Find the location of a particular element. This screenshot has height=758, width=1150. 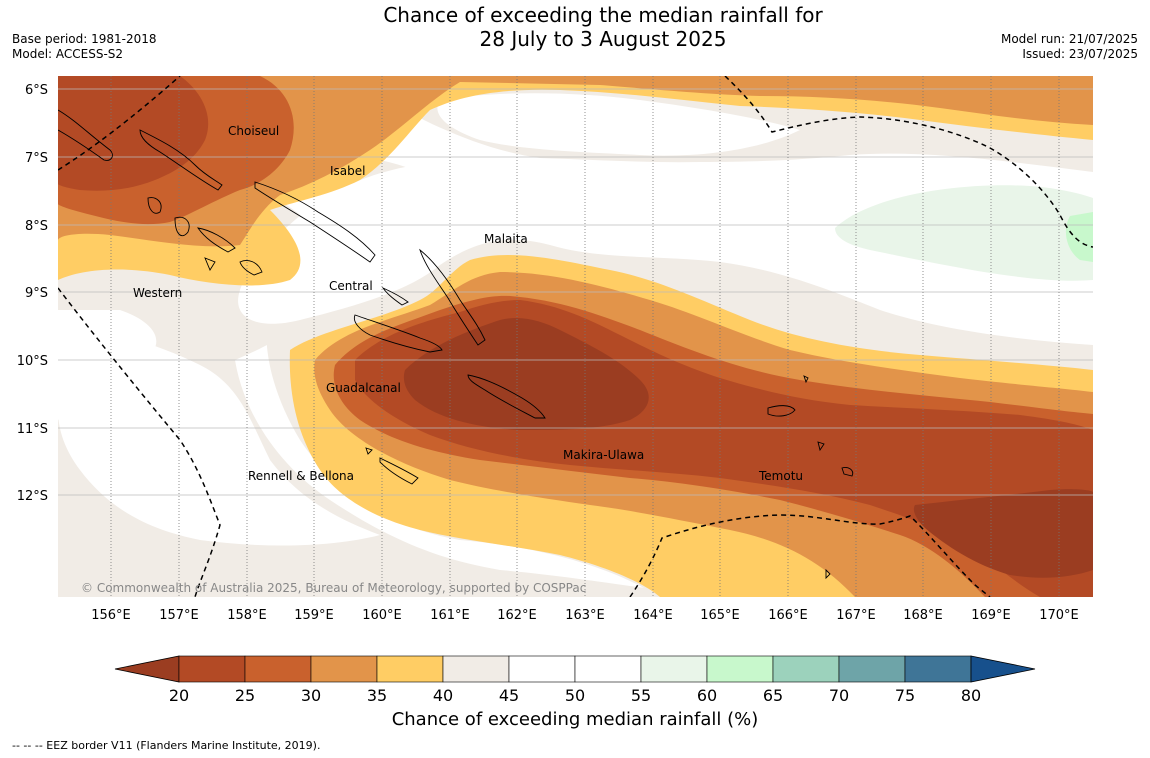

island-vanikoro is located at coordinates (847, 472).